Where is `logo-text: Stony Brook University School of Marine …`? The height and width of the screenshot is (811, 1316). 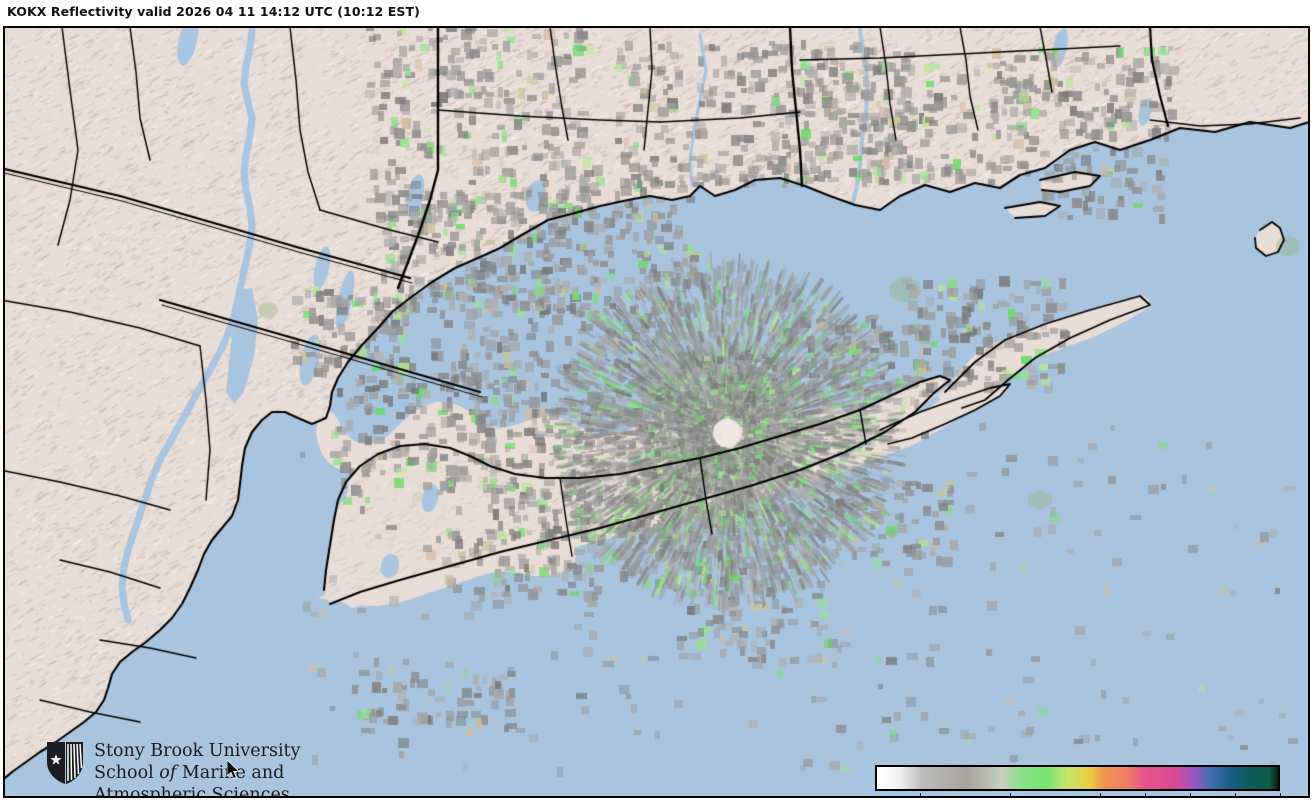
logo-text: Stony Brook University School of Marine … is located at coordinates (197, 769).